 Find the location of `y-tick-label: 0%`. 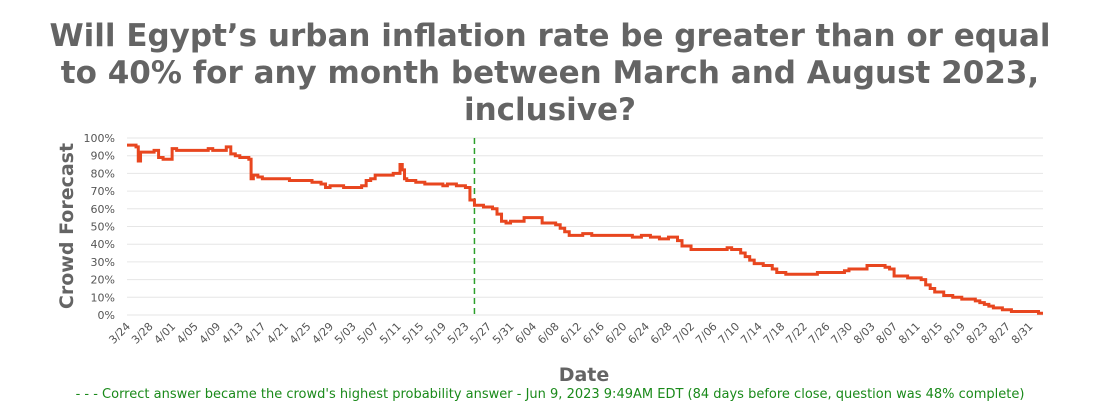

y-tick-label: 0% is located at coordinates (106, 315).